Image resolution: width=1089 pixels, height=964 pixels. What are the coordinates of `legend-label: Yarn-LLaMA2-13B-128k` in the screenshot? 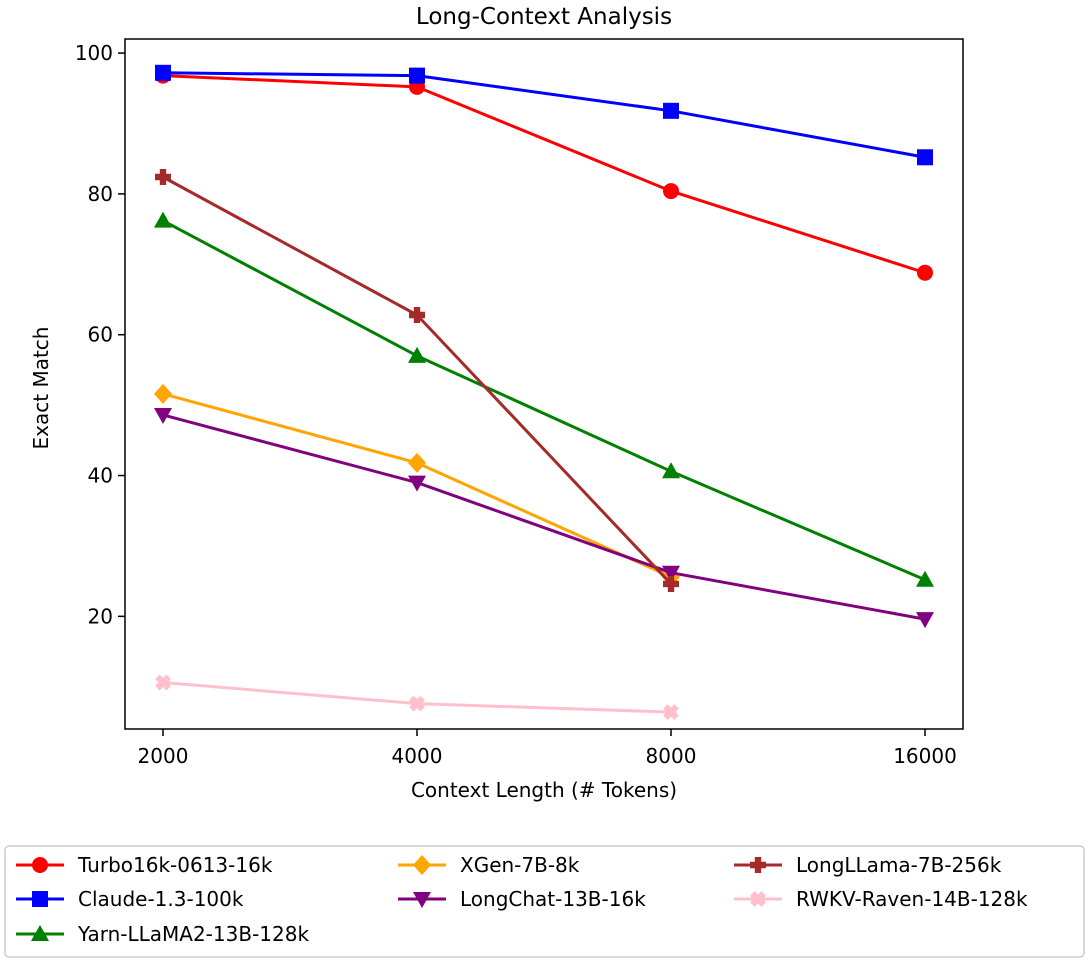 It's located at (193, 934).